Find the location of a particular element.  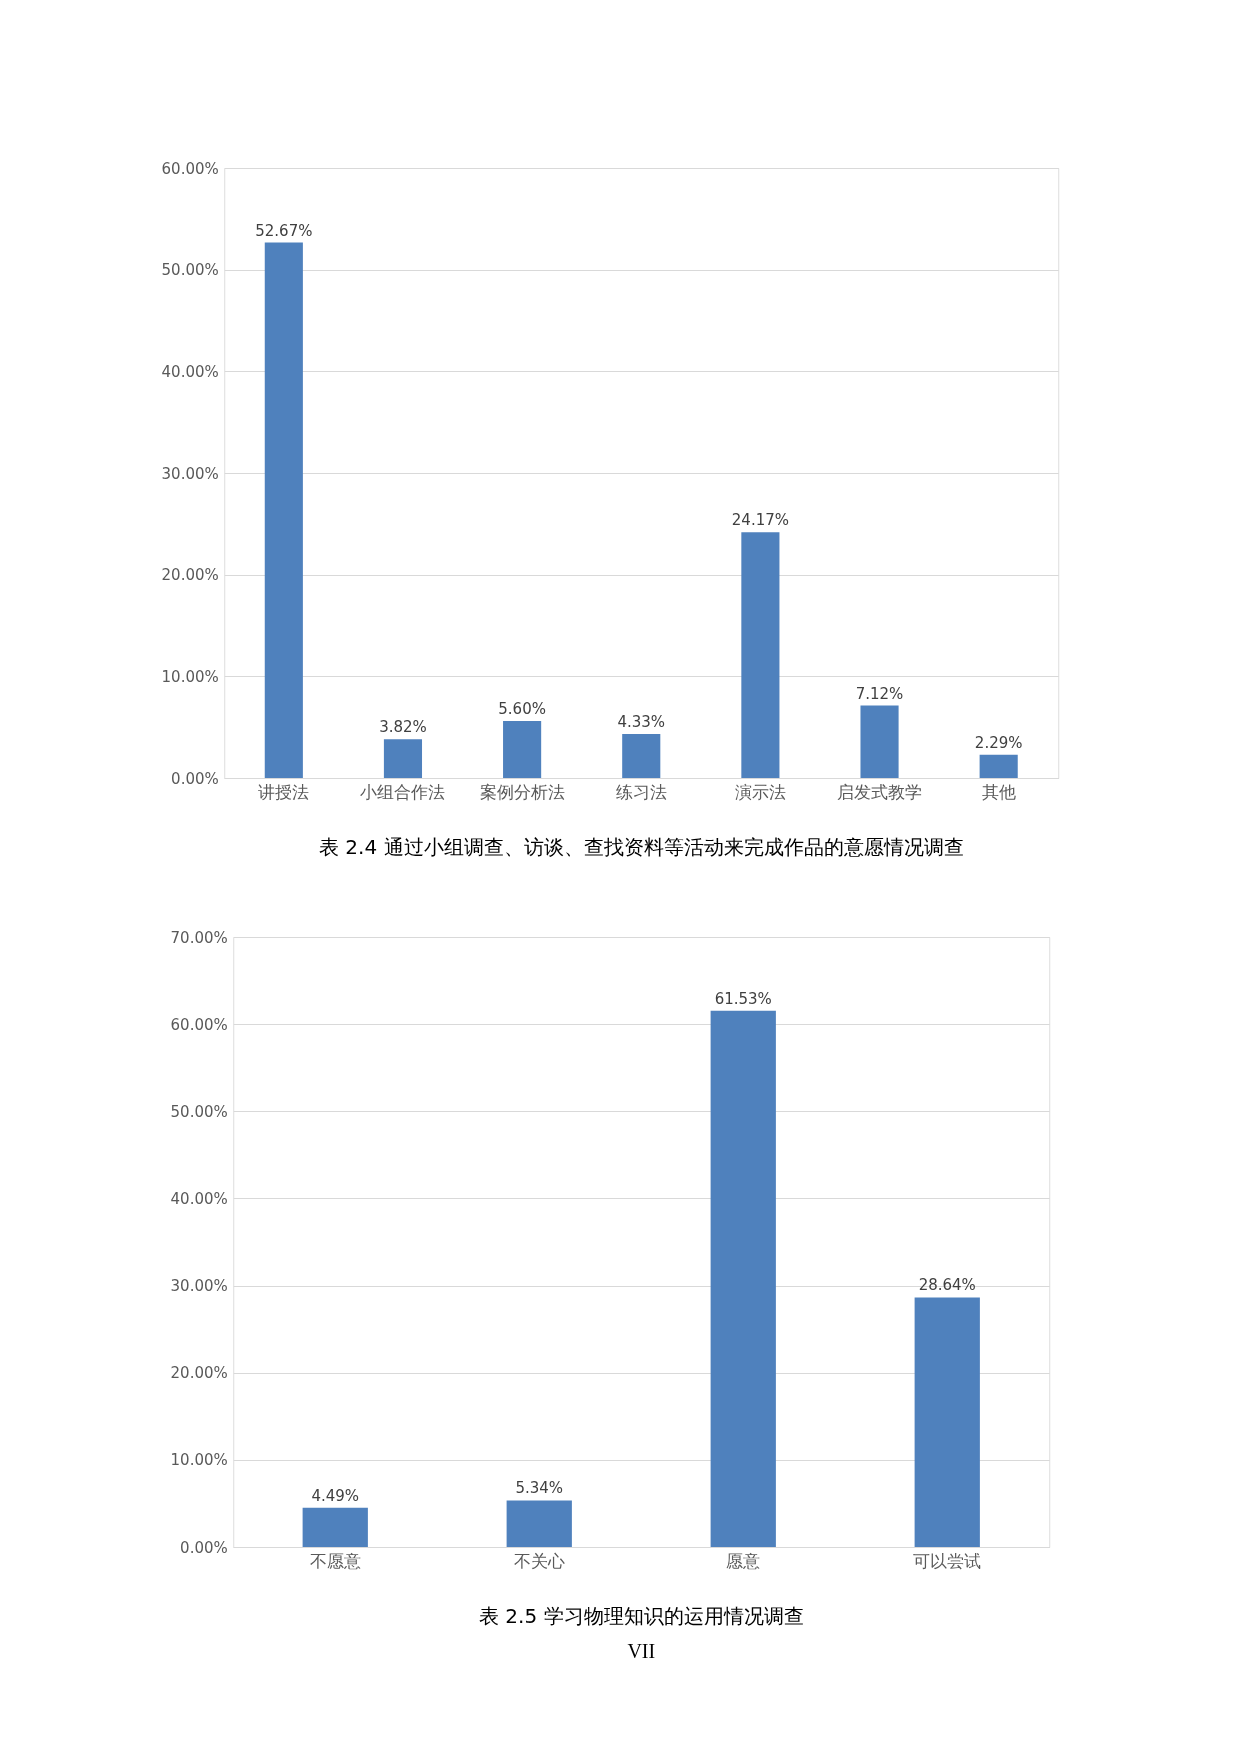

data-label: 4.33% is located at coordinates (641, 721).